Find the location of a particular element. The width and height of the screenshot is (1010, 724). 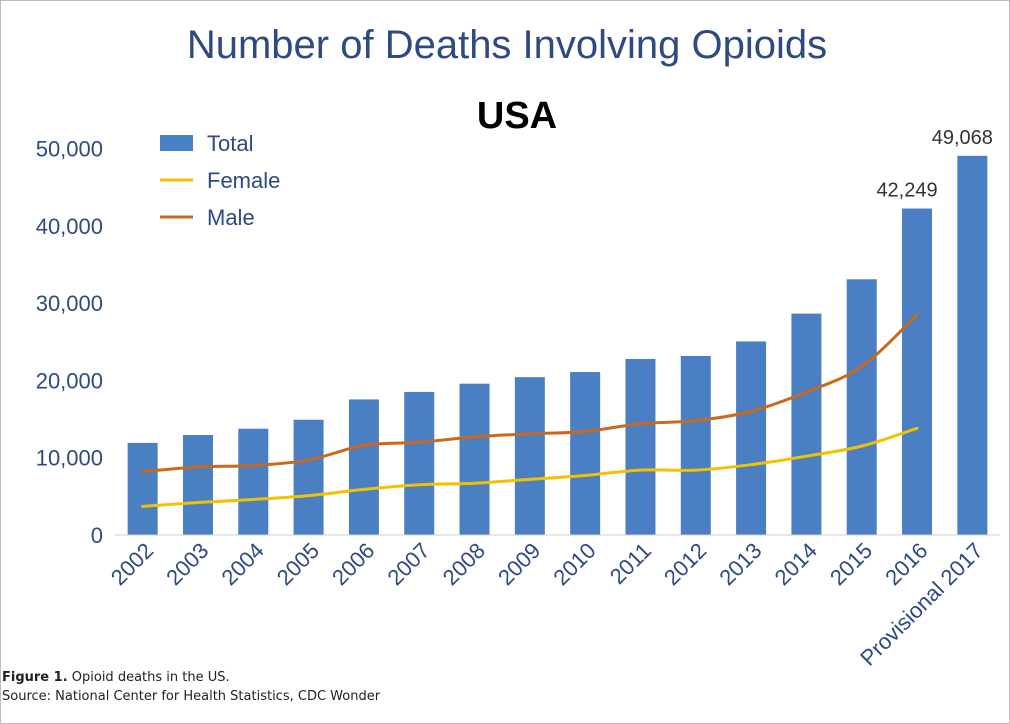

bar-total-provisional-2017 is located at coordinates (972, 345).